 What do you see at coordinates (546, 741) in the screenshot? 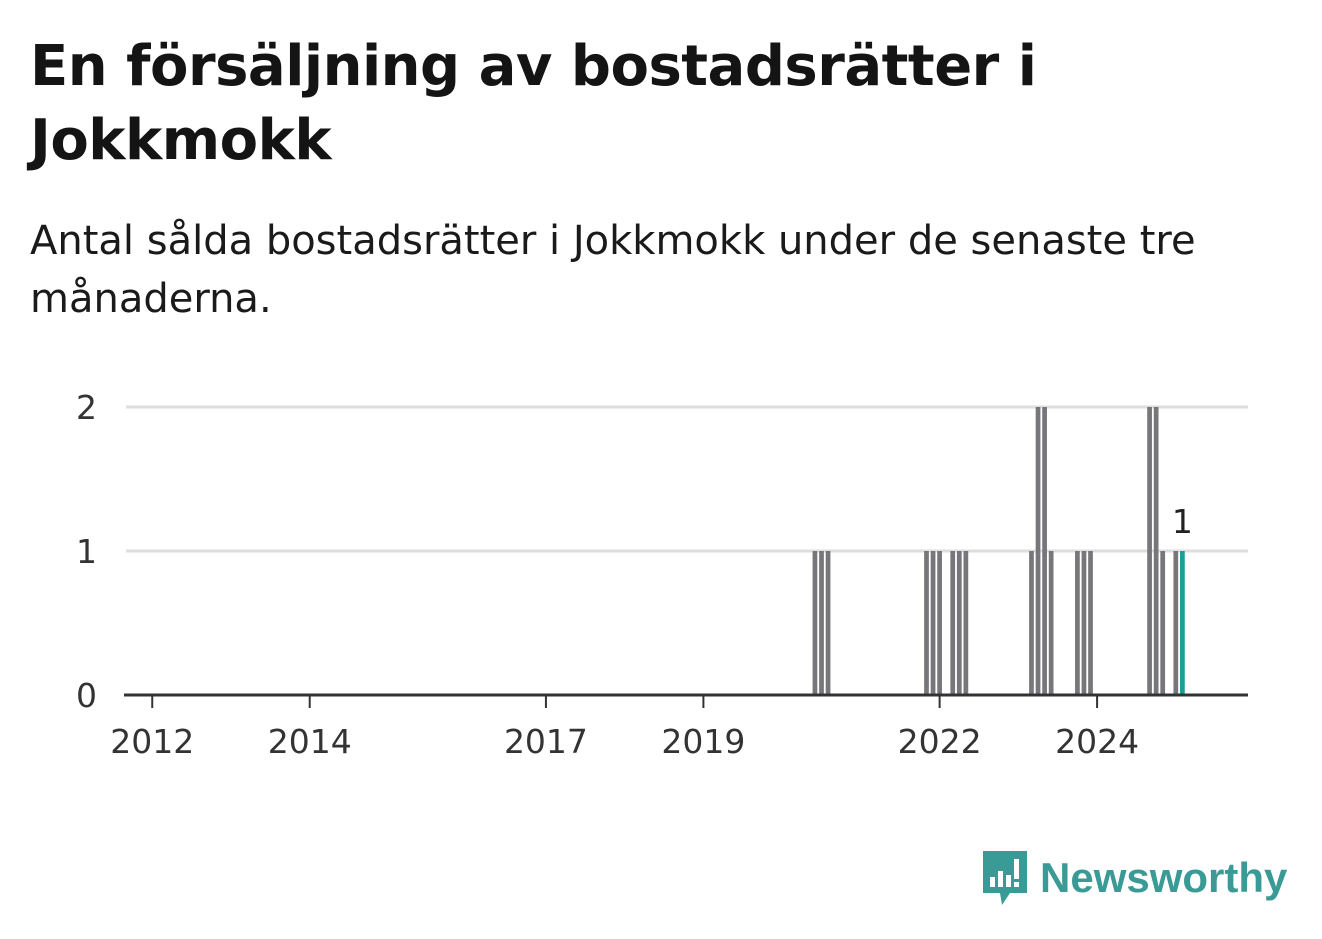
I see `x-tick-label: 2017` at bounding box center [546, 741].